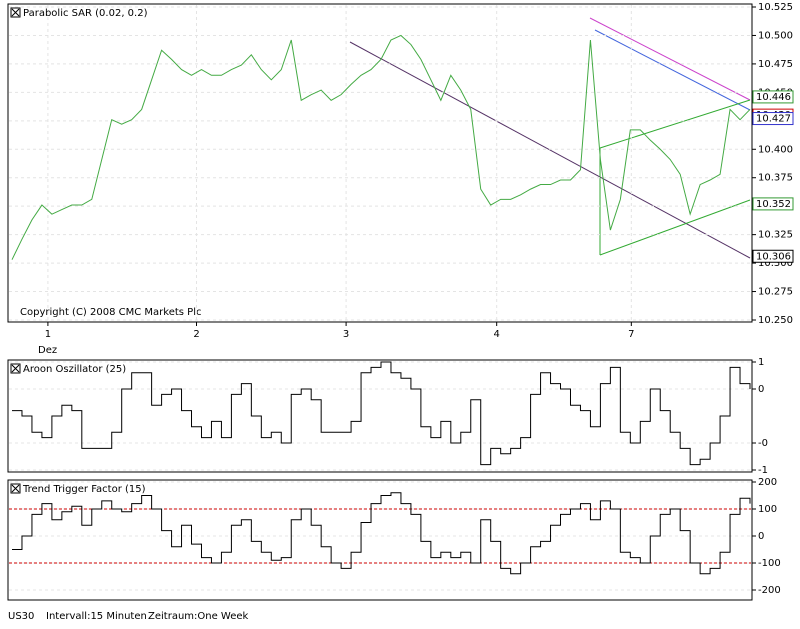 This screenshot has height=629, width=800. I want to click on range: Zeitraum:One Week, so click(198, 616).